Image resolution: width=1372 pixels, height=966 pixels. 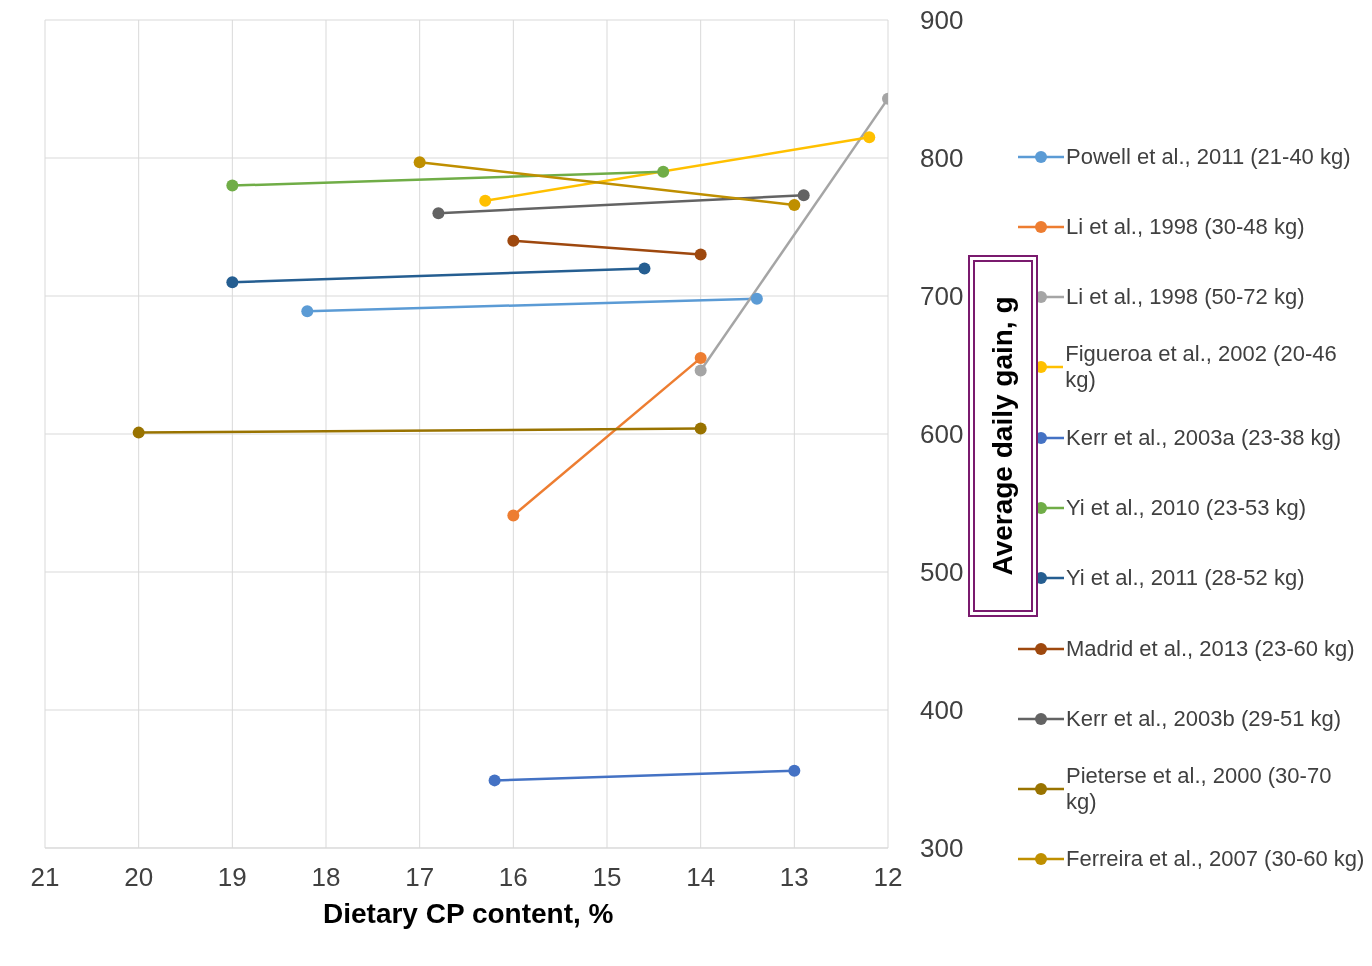 I want to click on x-tick-label: 12, so click(x=888, y=877).